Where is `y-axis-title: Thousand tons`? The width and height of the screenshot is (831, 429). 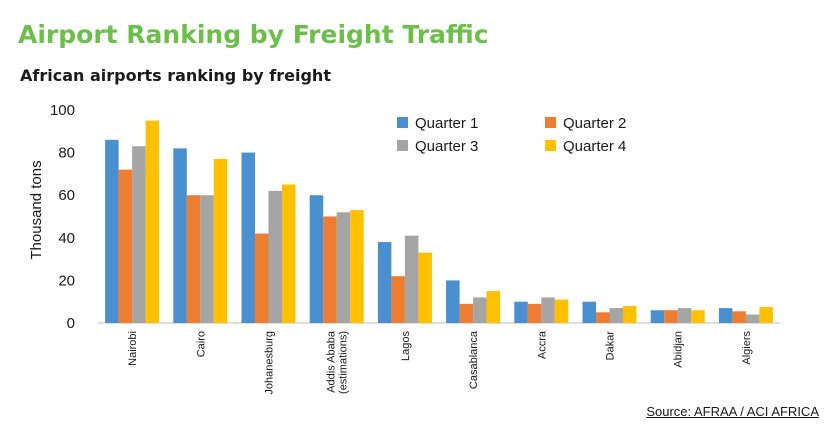 y-axis-title: Thousand tons is located at coordinates (36, 209).